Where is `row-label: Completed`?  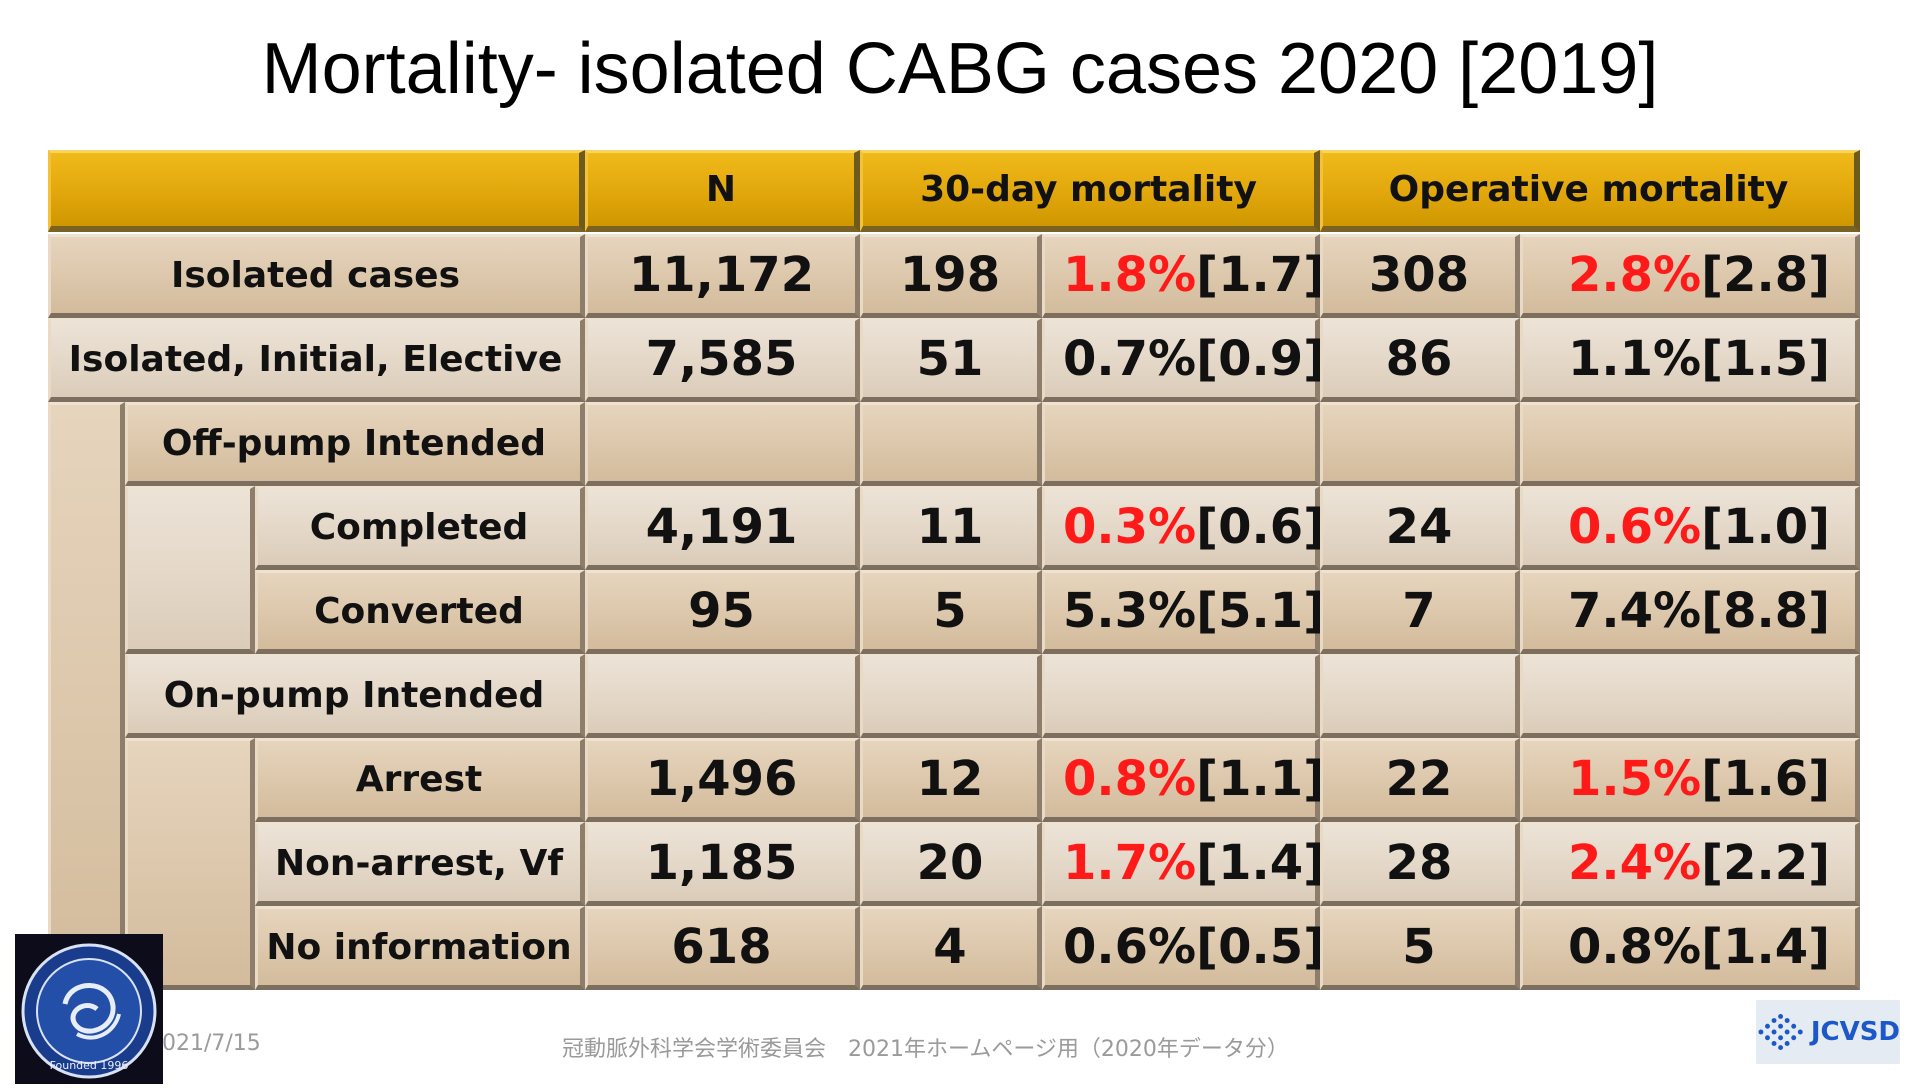 row-label: Completed is located at coordinates (420, 528).